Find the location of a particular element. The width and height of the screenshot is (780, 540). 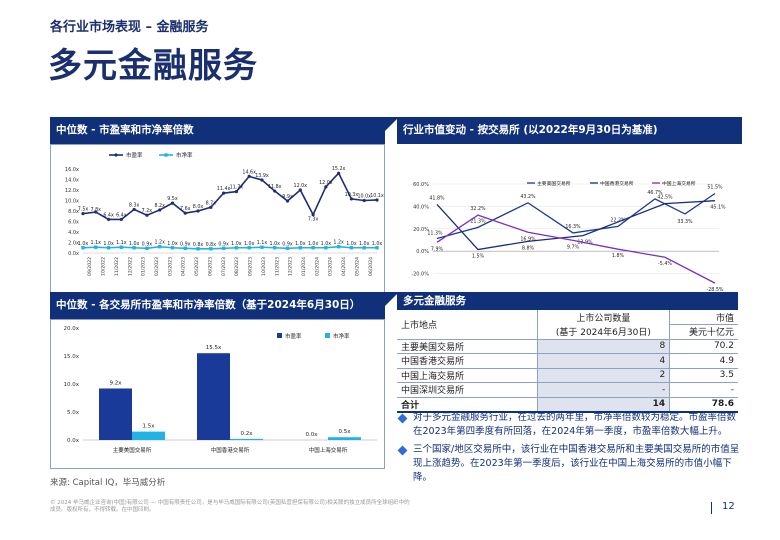

panel-title-pe-pb: 中位数 - 市盈率和市净率倍数 is located at coordinates (217, 130).